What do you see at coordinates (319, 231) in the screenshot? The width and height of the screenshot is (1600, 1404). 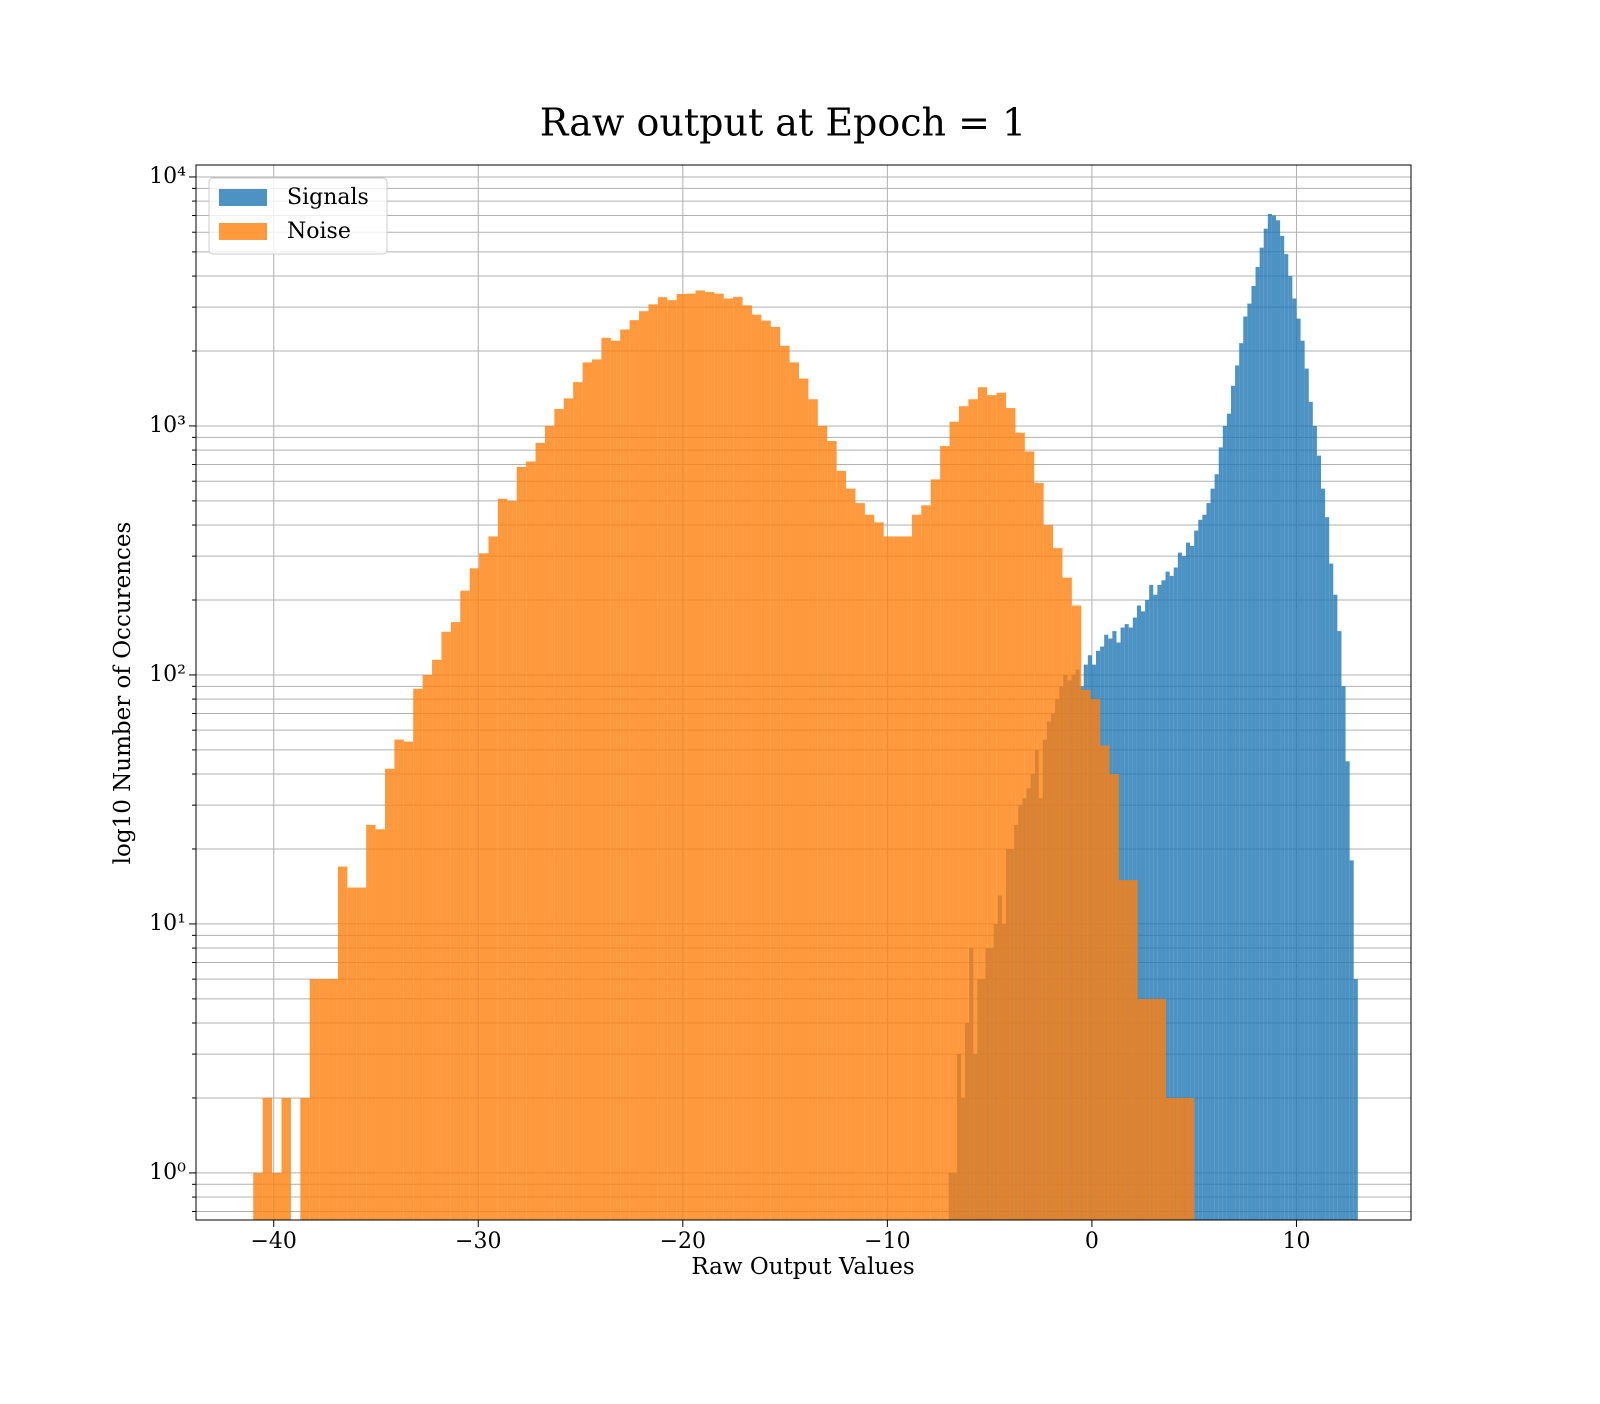 I see `legend-label: Noise` at bounding box center [319, 231].